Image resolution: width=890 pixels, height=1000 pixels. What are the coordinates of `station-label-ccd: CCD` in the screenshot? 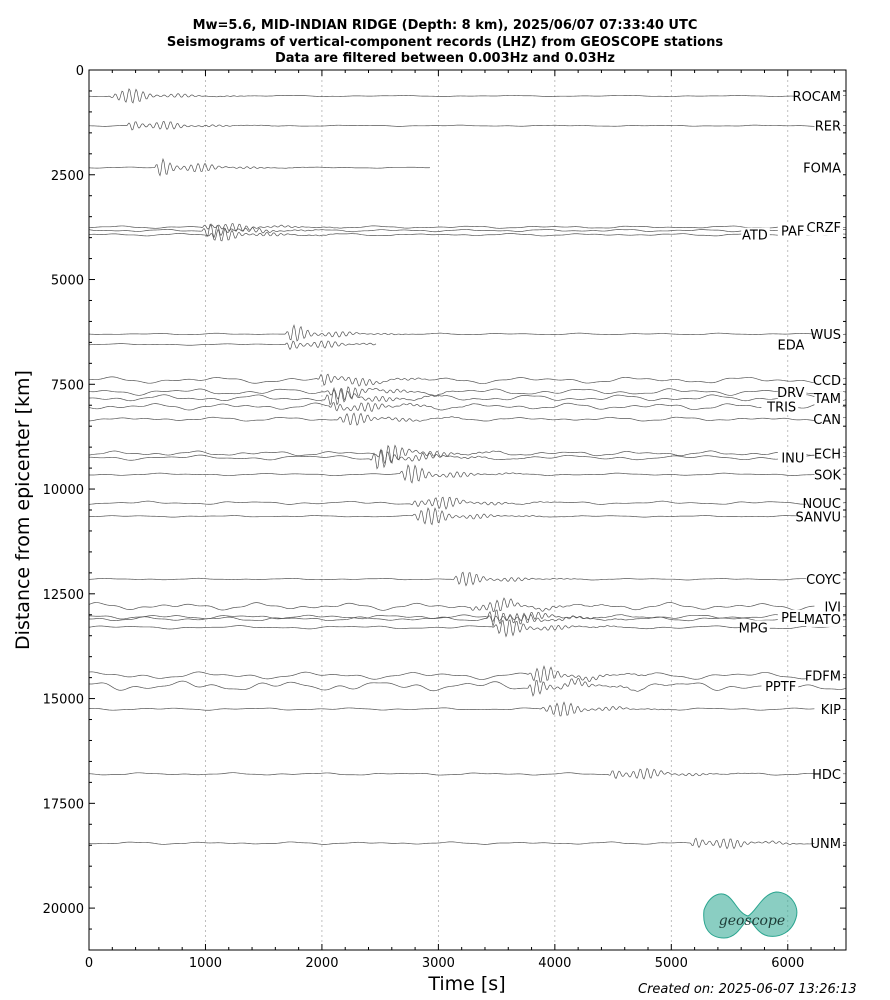 It's located at (827, 381).